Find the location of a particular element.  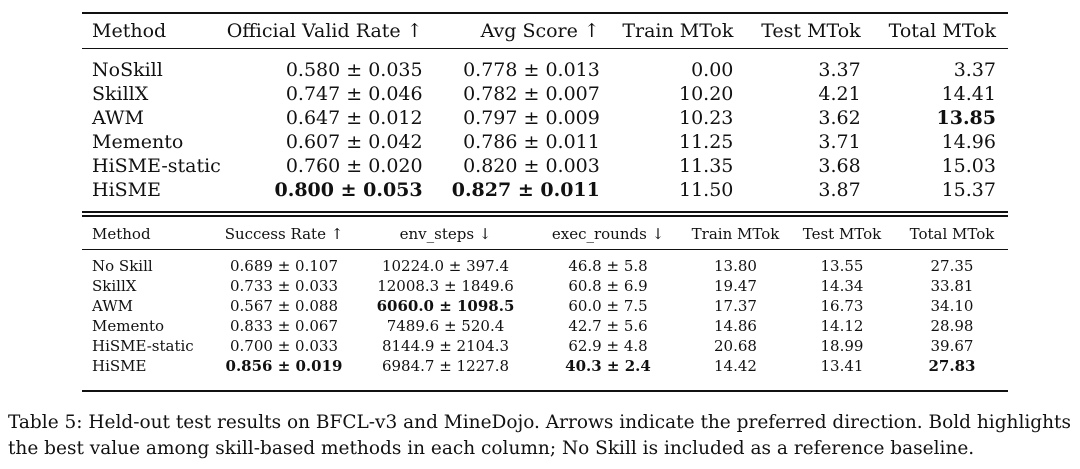

avg-score-cell: 0.820 ± 0.003 is located at coordinates (531, 166).